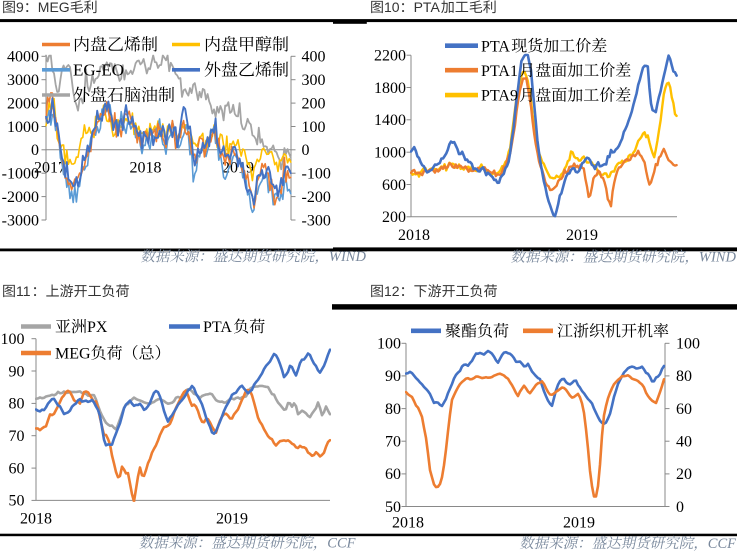 The image size is (737, 552). Describe the element at coordinates (23, 291) in the screenshot. I see `svg-text: 11` at that location.